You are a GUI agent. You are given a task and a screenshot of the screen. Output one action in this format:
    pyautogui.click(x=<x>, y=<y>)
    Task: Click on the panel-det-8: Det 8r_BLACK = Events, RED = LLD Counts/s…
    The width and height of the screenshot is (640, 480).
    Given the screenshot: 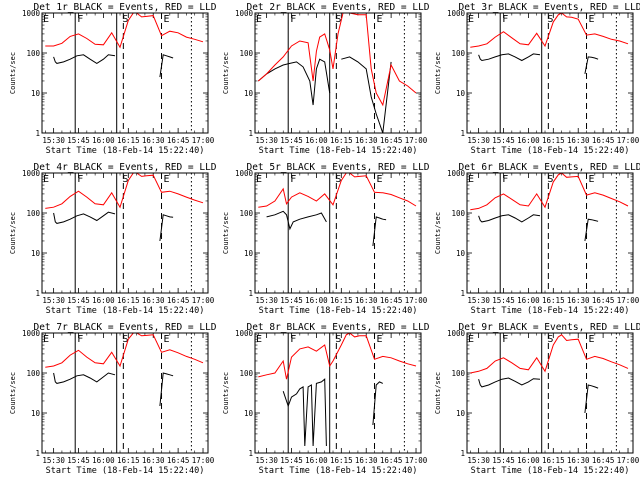 What is the action you would take?
    pyautogui.click(x=326, y=399)
    